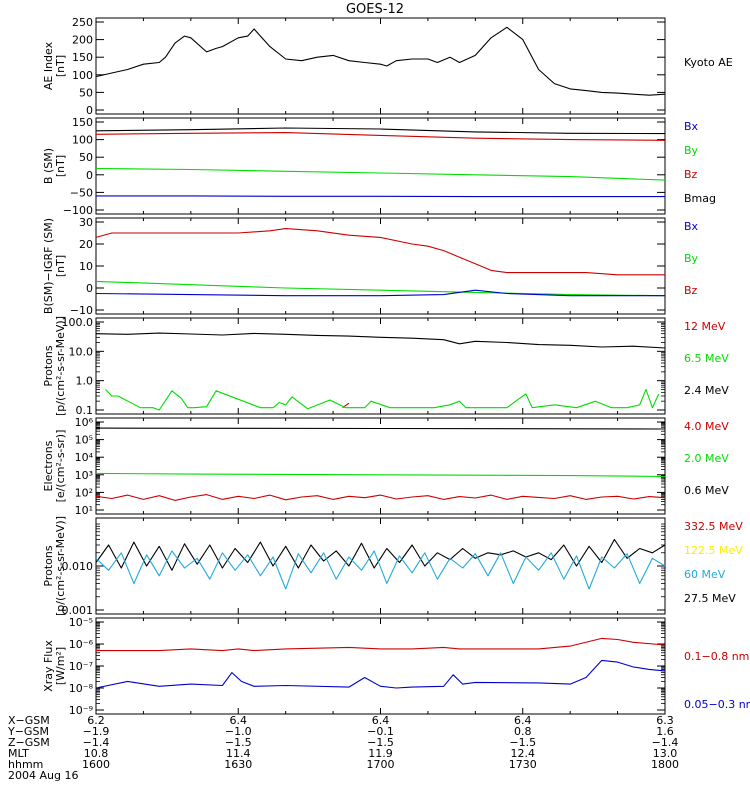  What do you see at coordinates (82, 122) in the screenshot?
I see `panel-1-ytick-label: 150` at bounding box center [82, 122].